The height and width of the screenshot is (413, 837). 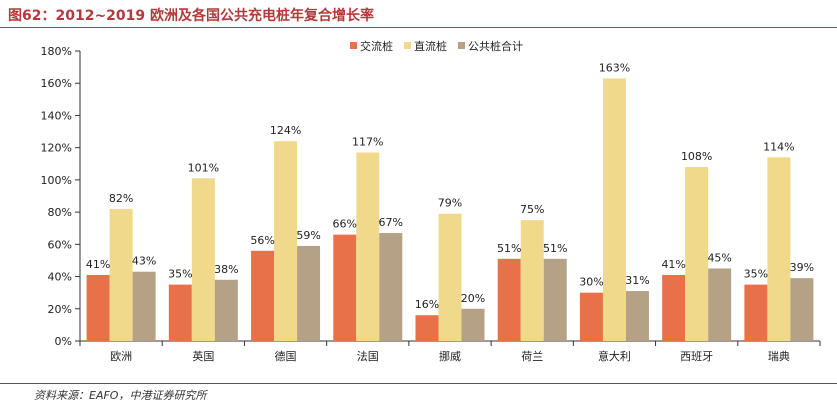 I want to click on y-tick-label: 20%, so click(x=60, y=309).